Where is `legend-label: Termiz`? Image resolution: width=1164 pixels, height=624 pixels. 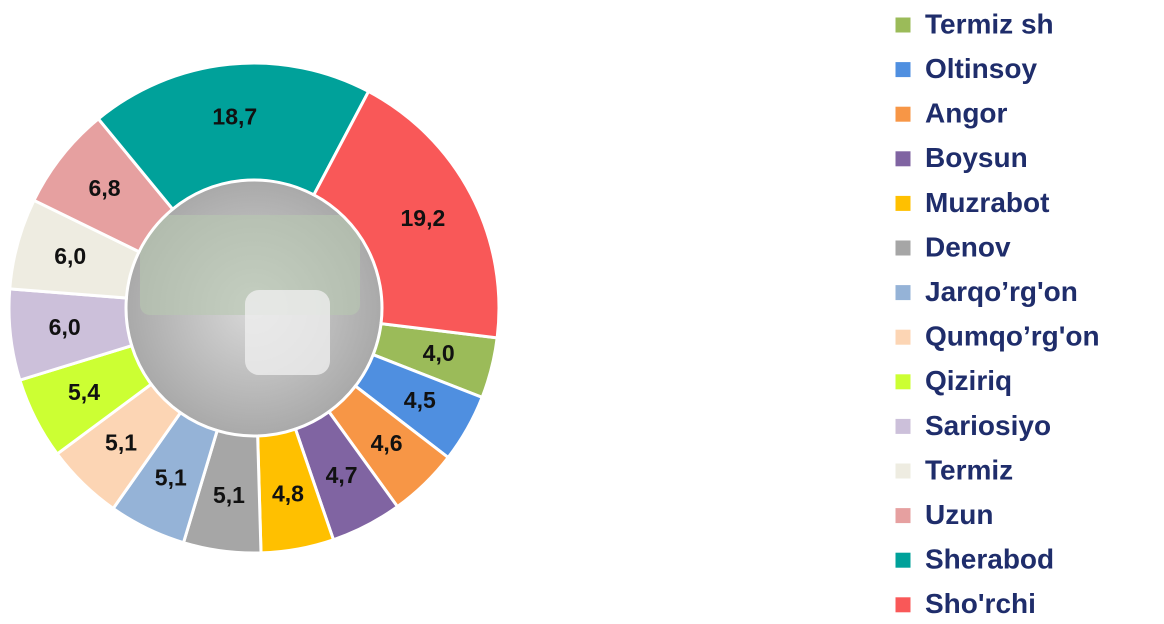
legend-label: Termiz is located at coordinates (969, 469).